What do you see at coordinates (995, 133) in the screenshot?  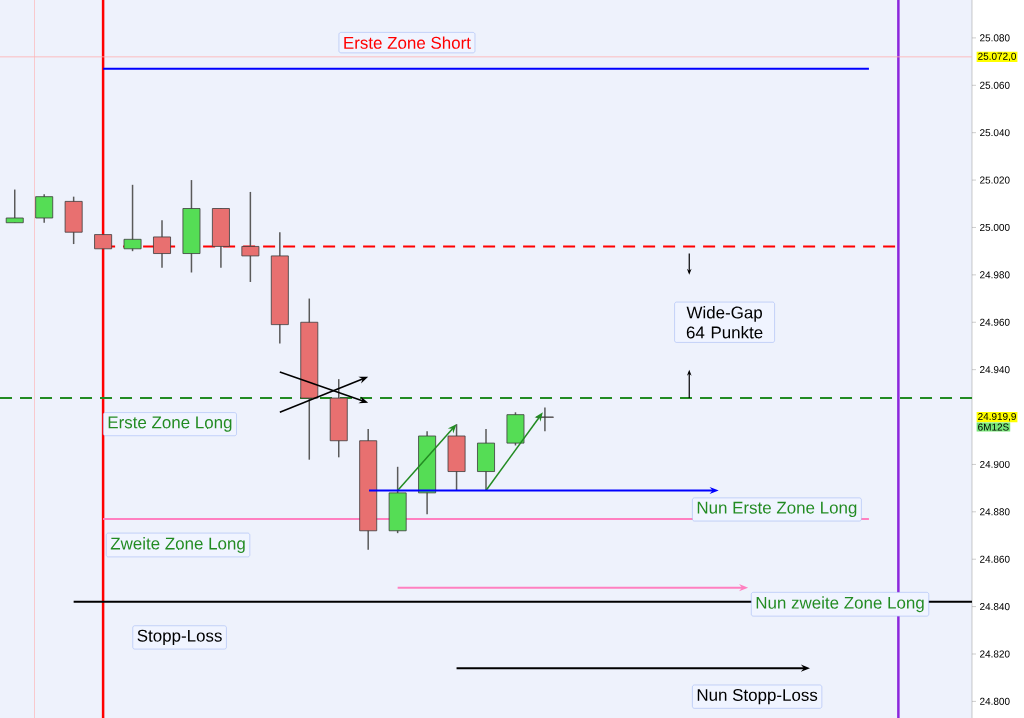 I see `y-tick-label: 25.040` at bounding box center [995, 133].